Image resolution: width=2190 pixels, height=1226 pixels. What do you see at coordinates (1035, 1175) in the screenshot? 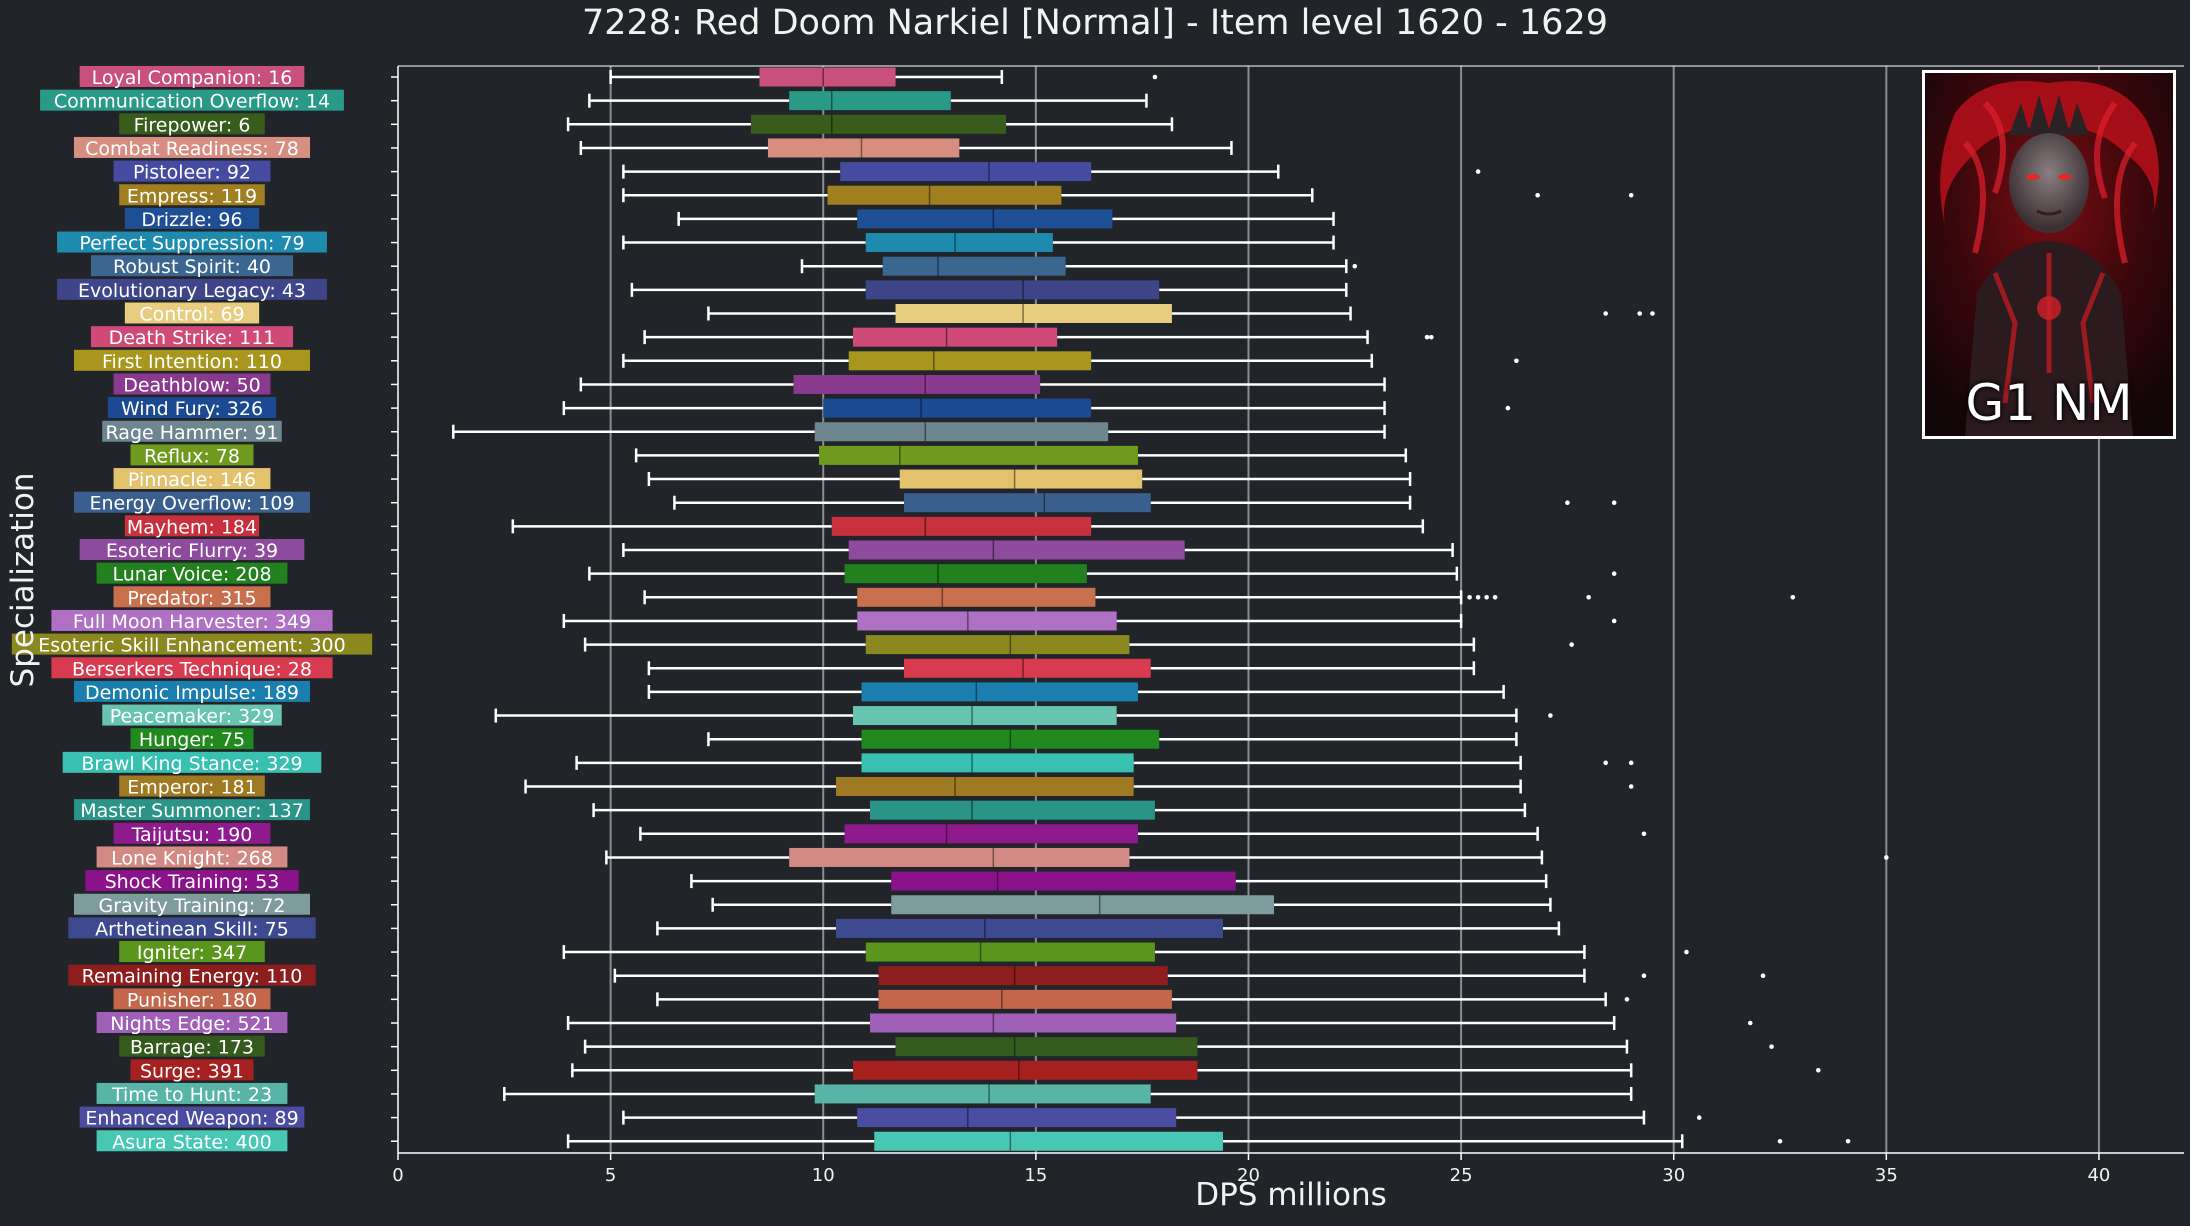
I see `x-tick-label-15: 15` at bounding box center [1035, 1175].